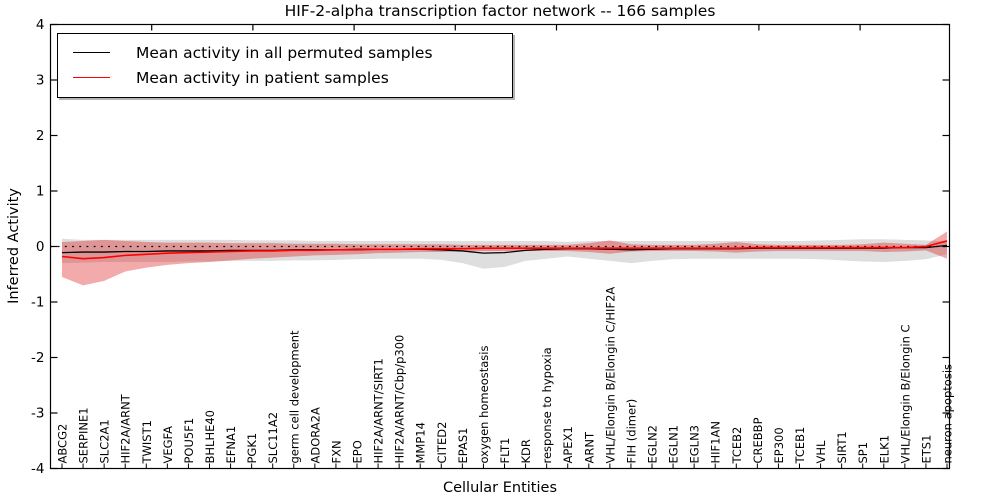  Describe the element at coordinates (695, 444) in the screenshot. I see `category-label: EGLN3` at that location.